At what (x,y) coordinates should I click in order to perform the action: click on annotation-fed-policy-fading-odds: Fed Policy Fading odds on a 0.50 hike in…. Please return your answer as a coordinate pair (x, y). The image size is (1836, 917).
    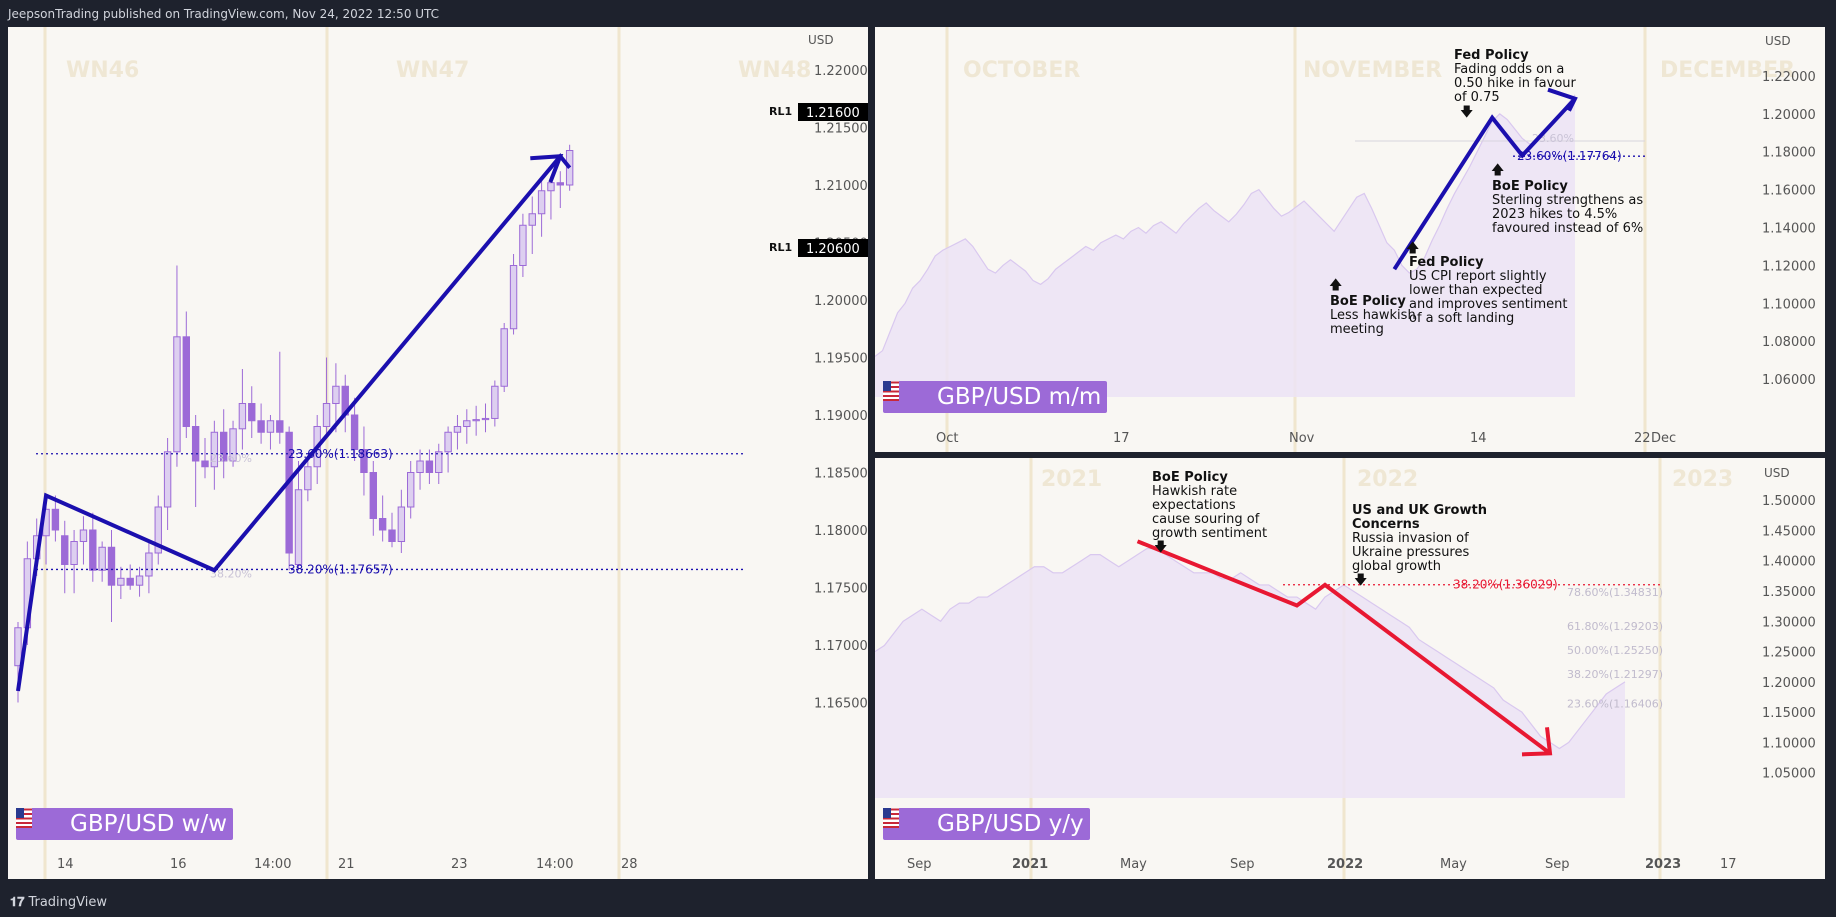
    Looking at the image, I should click on (1515, 84).